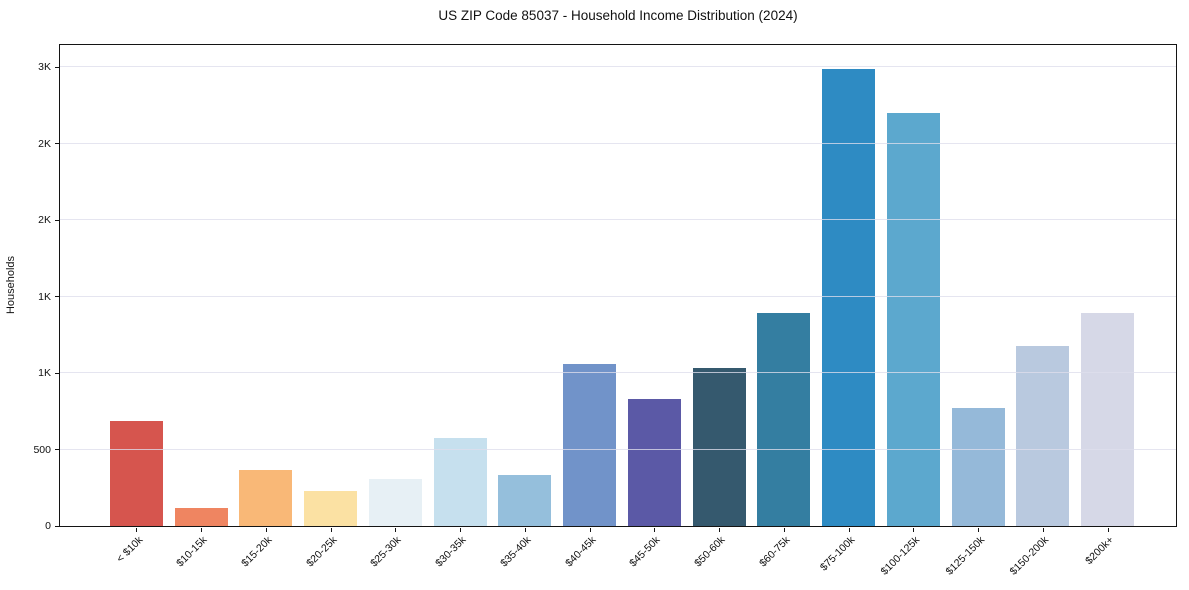 This screenshot has width=1189, height=590. What do you see at coordinates (451, 552) in the screenshot?
I see `x-tick-label: $30-35k` at bounding box center [451, 552].